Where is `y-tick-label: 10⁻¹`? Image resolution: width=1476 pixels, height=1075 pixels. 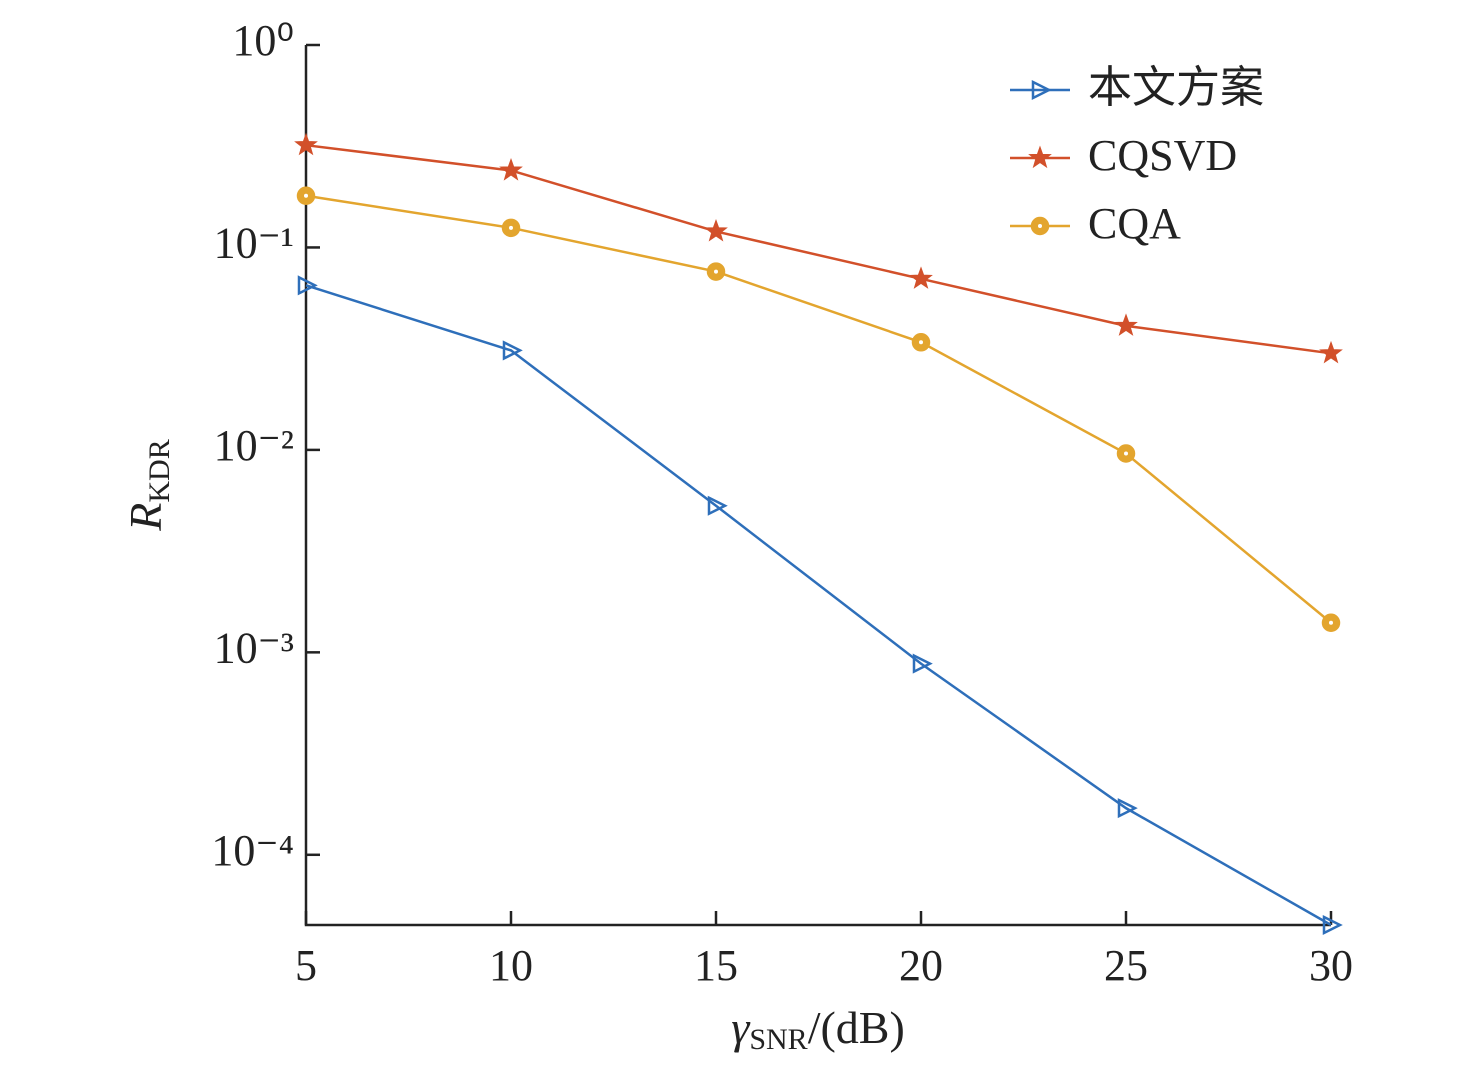
y-tick-label: 10⁻¹ is located at coordinates (254, 243).